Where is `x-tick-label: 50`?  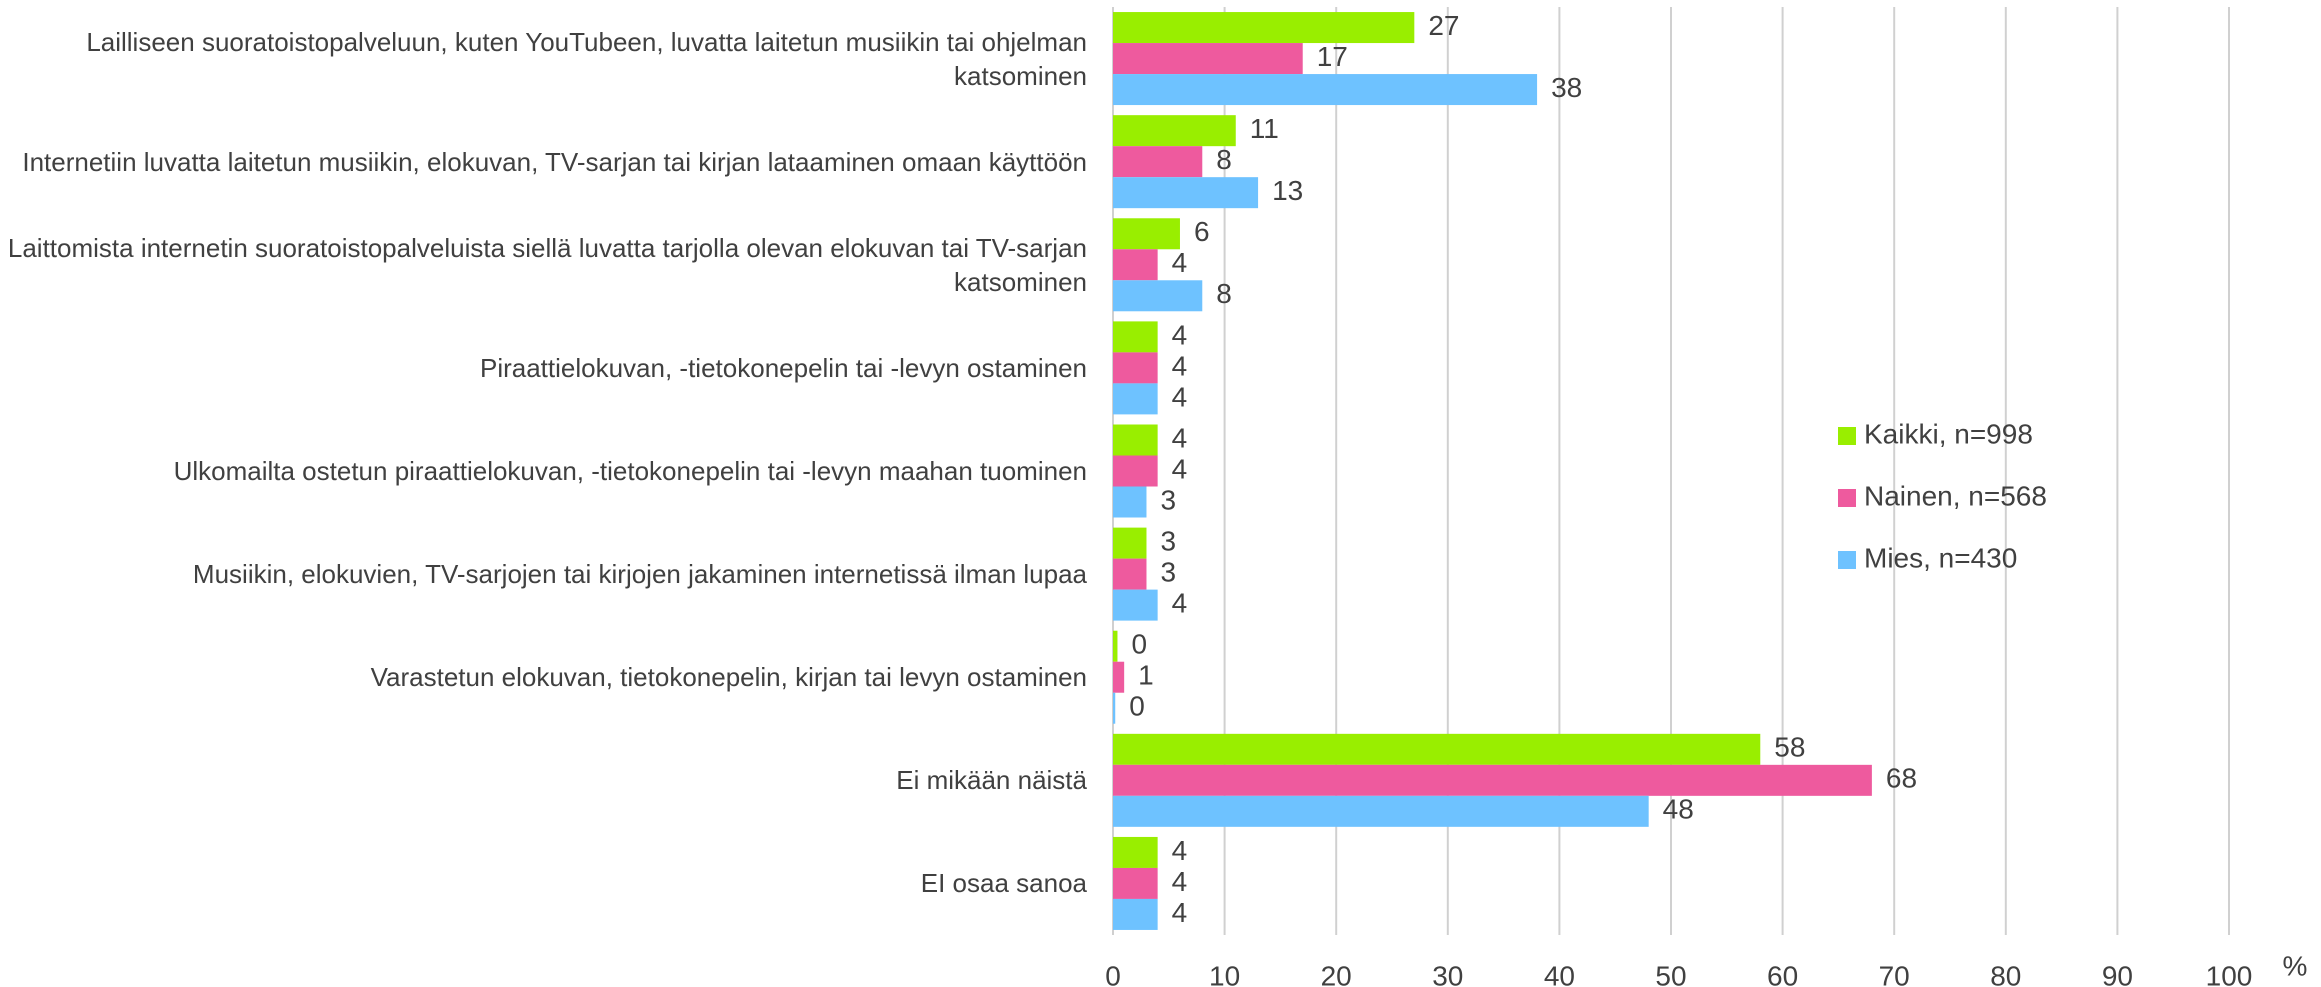 x-tick-label: 50 is located at coordinates (1670, 973).